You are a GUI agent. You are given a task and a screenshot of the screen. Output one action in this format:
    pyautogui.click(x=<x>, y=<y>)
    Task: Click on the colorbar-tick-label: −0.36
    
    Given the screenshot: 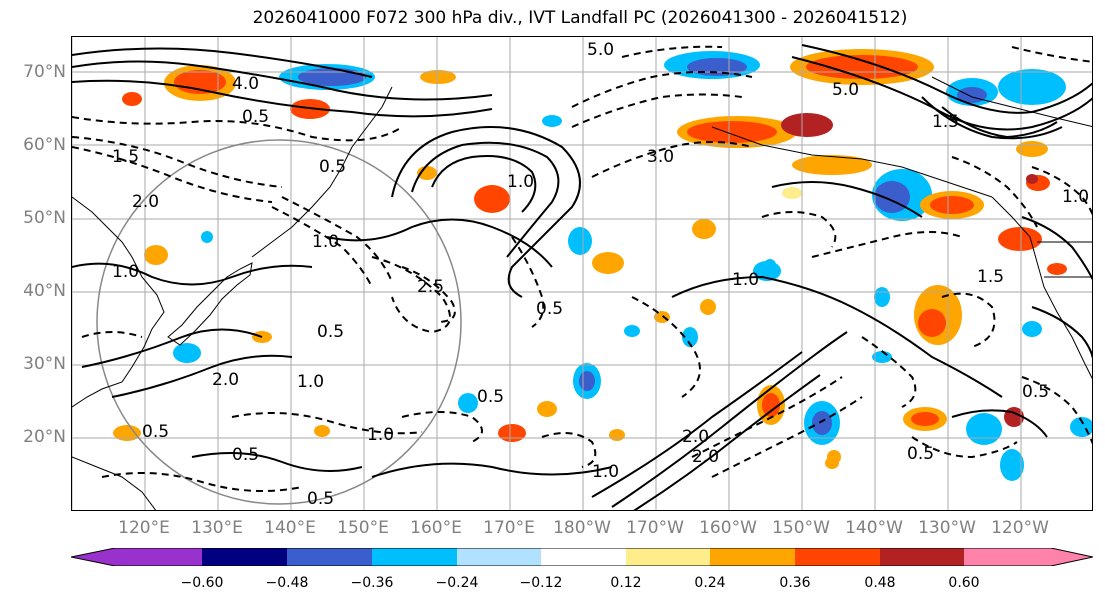 What is the action you would take?
    pyautogui.click(x=372, y=583)
    